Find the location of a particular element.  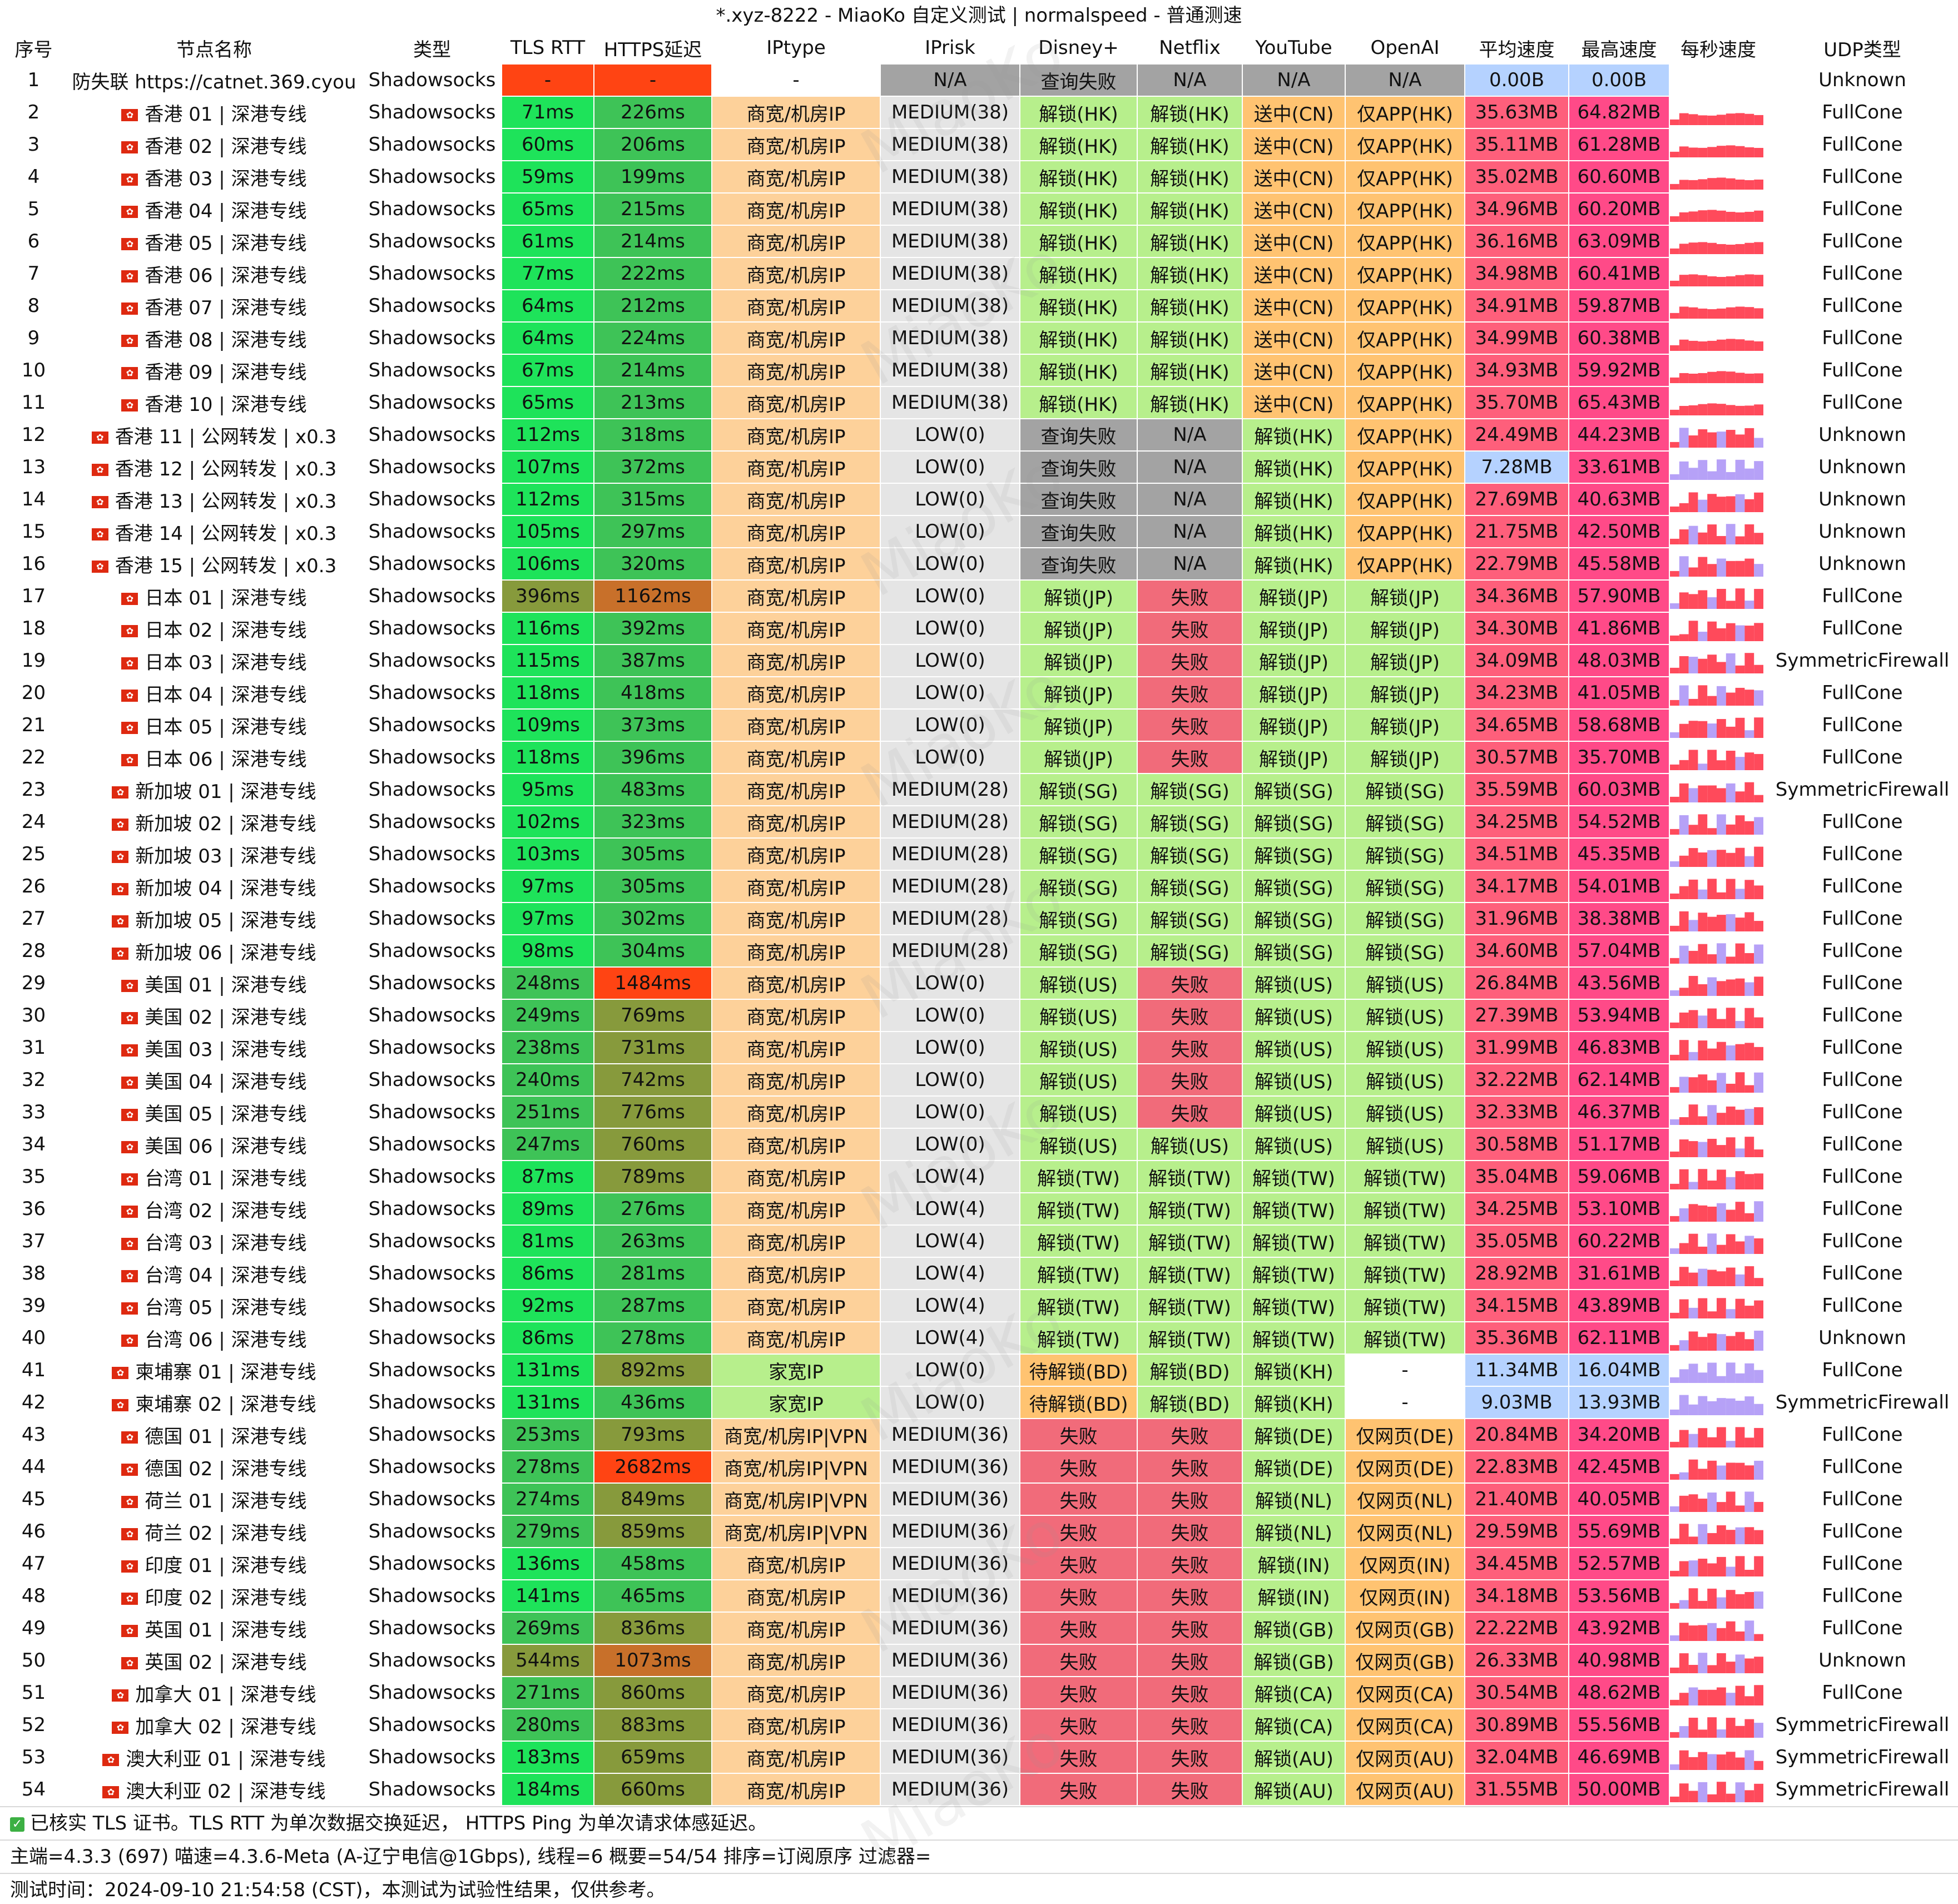

https-delay: 213ms is located at coordinates (652, 403).